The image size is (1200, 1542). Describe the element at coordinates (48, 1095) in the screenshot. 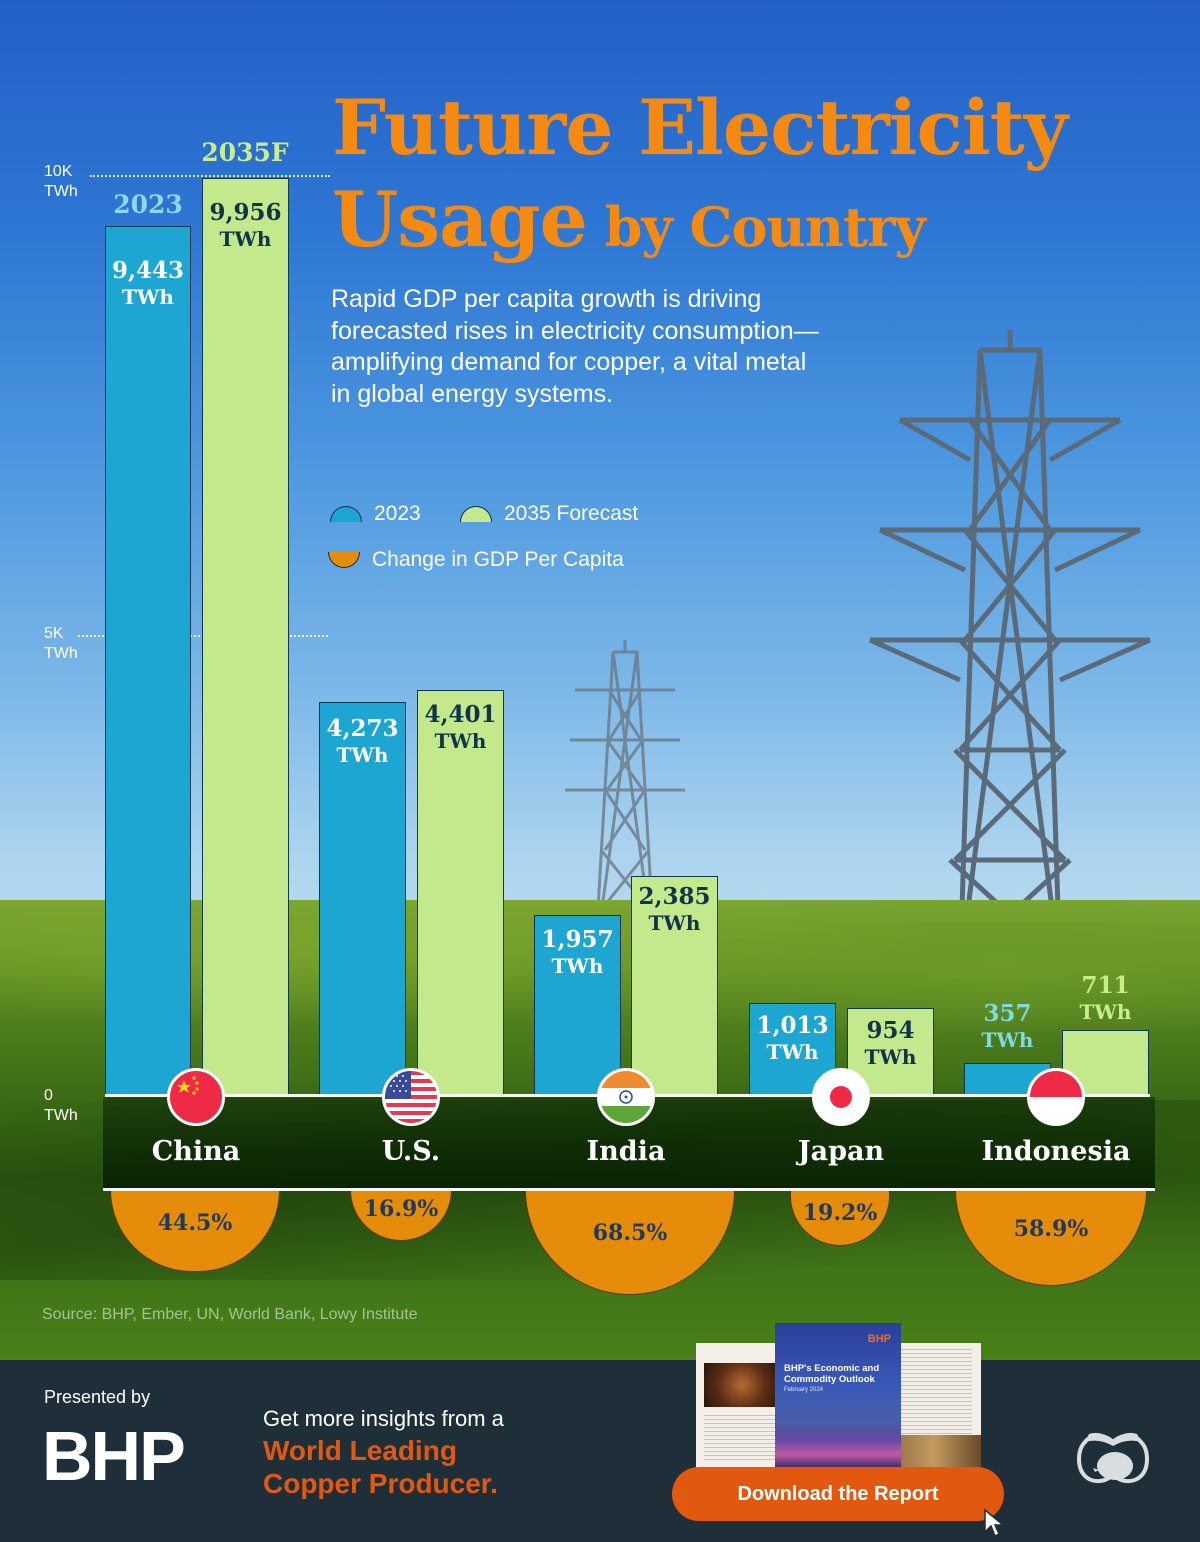

I see `tick-value: 0` at that location.